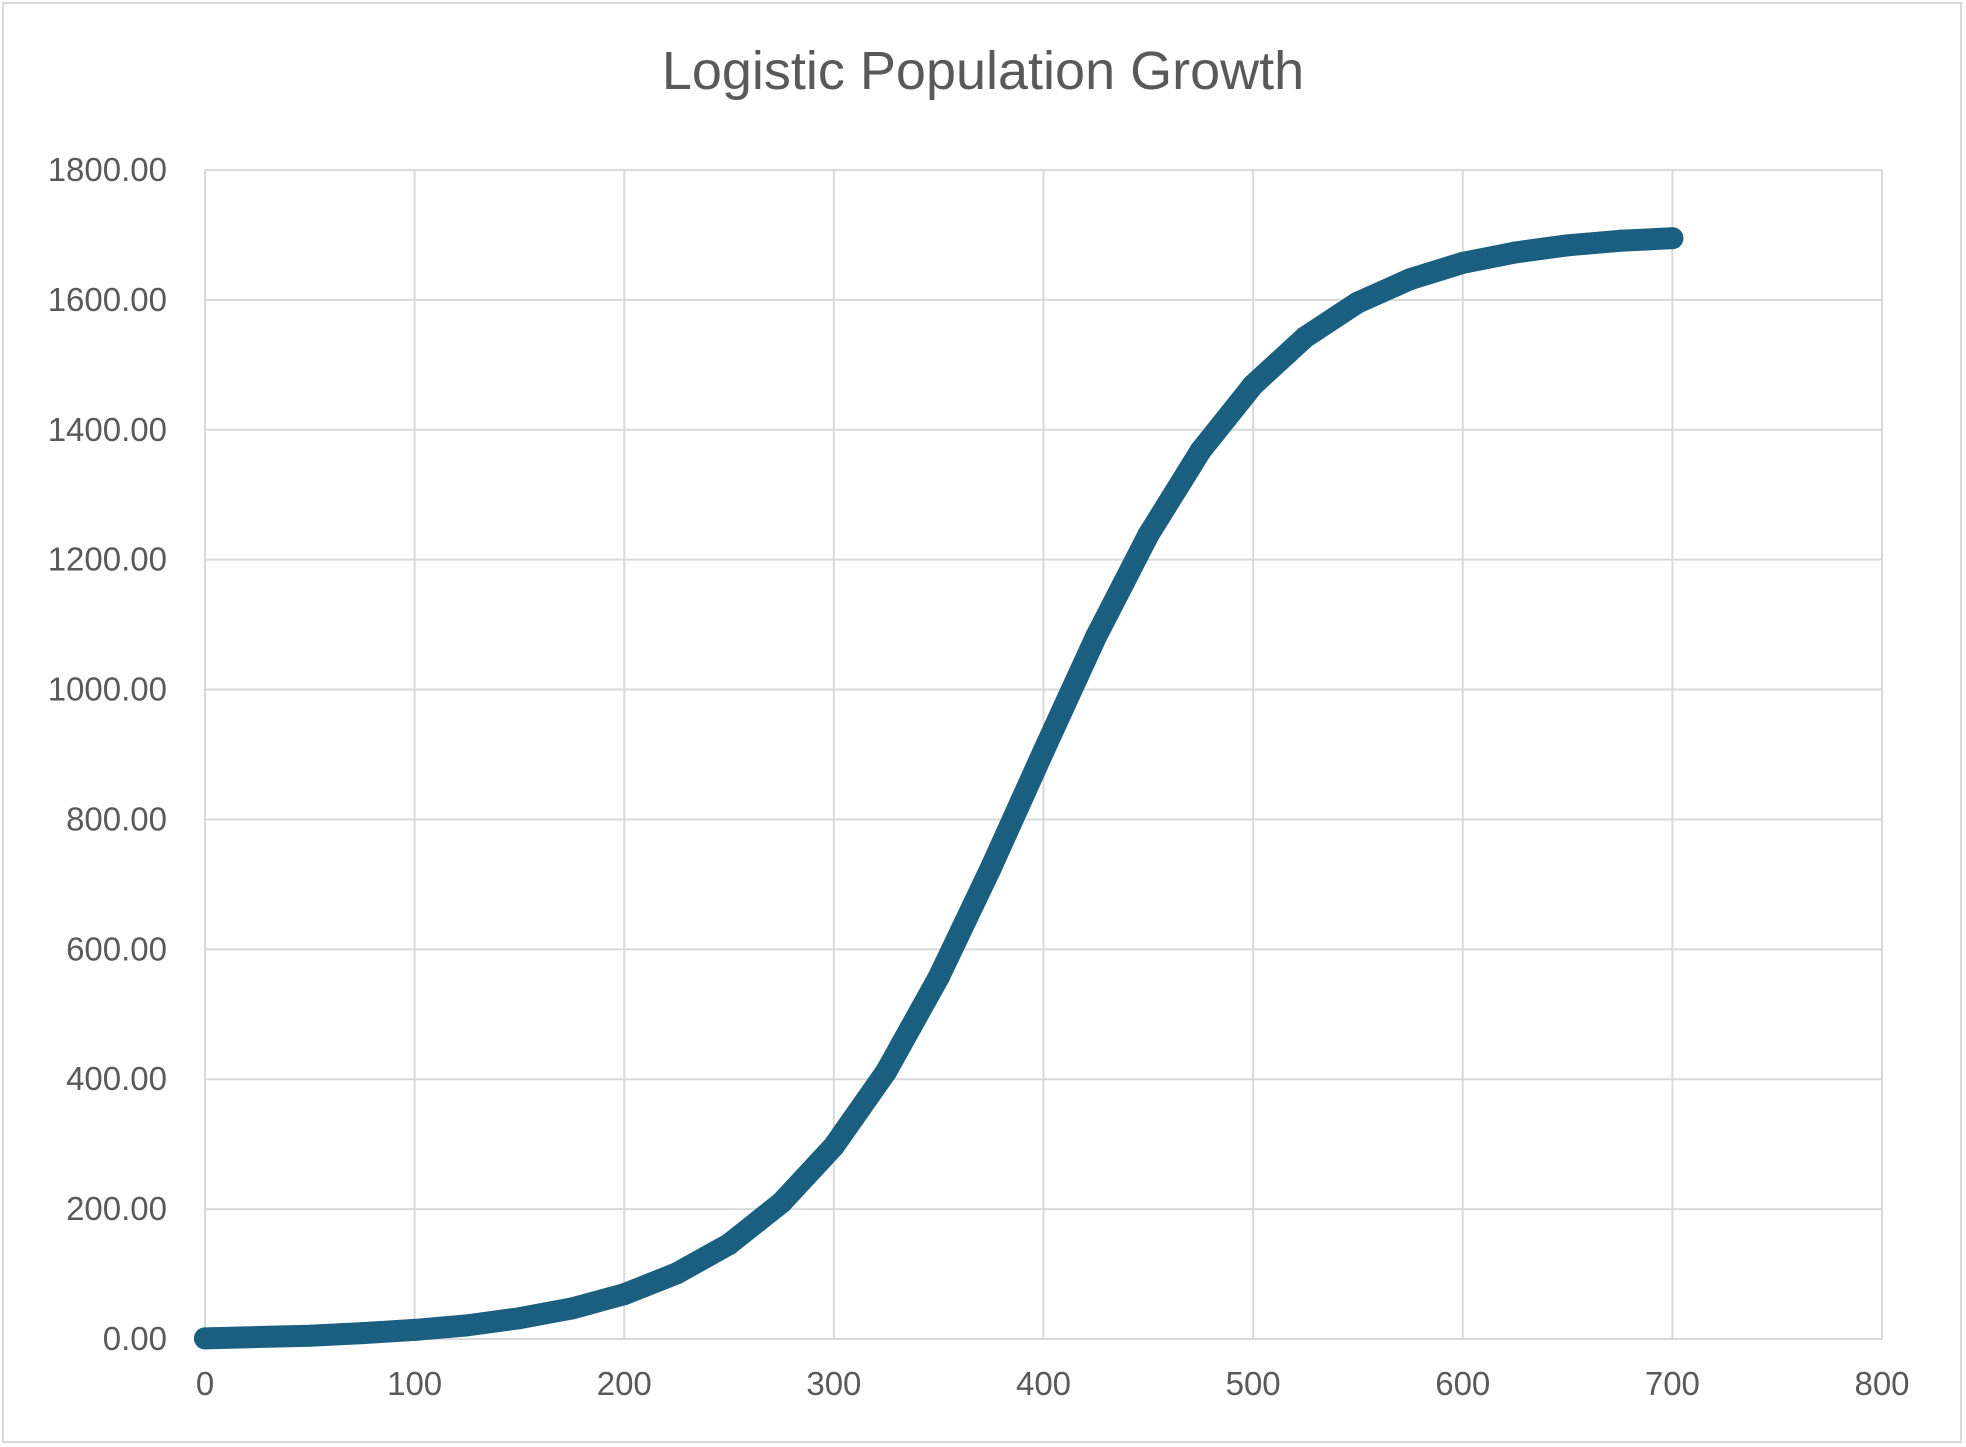  Describe the element at coordinates (107, 429) in the screenshot. I see `y-tick-label: 1400.00` at that location.